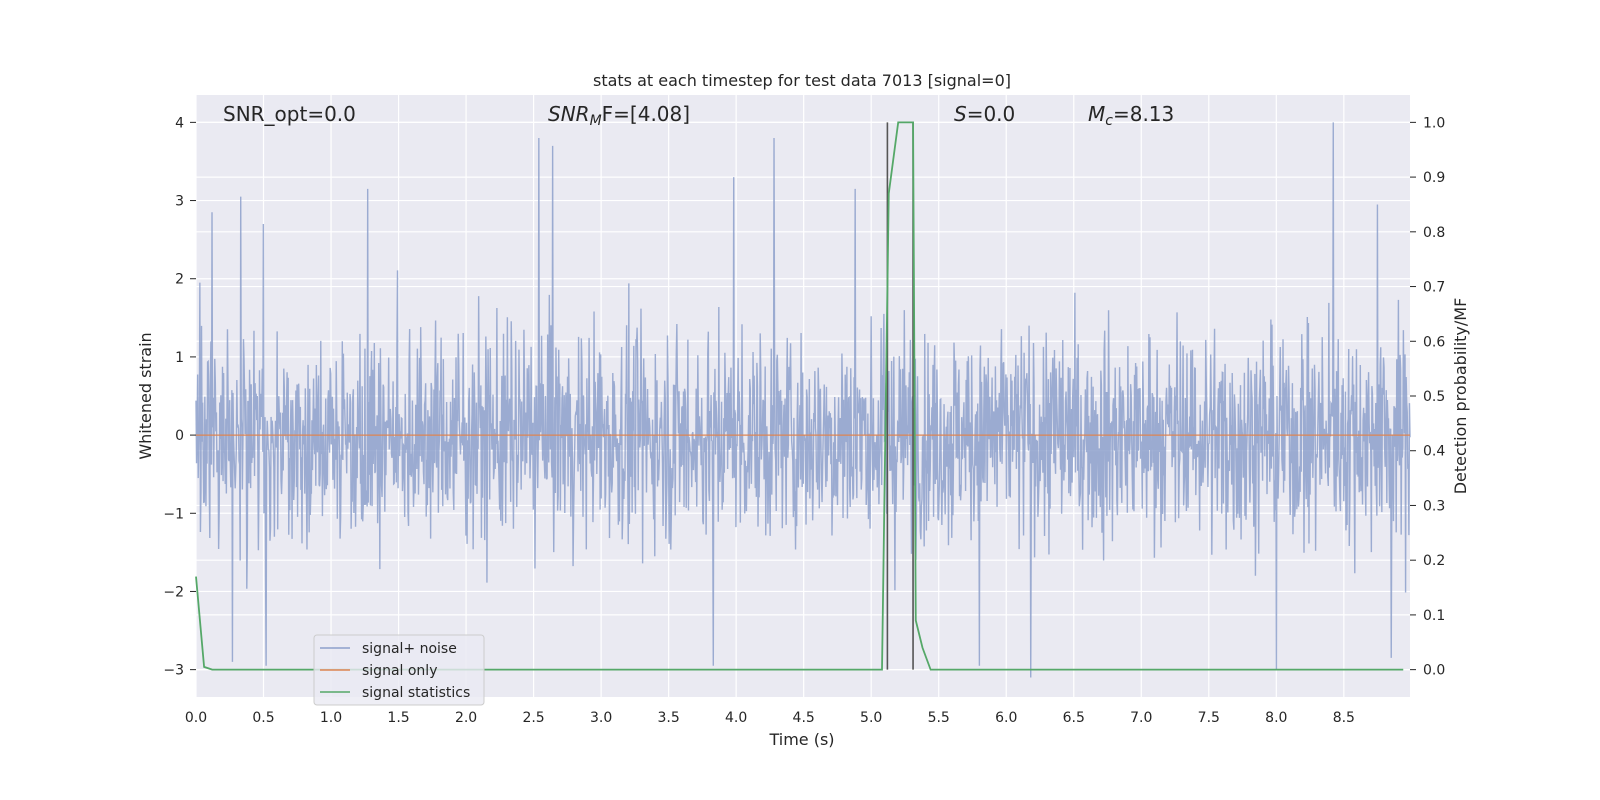 The height and width of the screenshot is (800, 1600). I want to click on y-right-tick-labels: 1.0 0.9 0.8 0.7 0.6 0.5 0.4 0.3 0.2 0.1 0.0, so click(1427, 397).